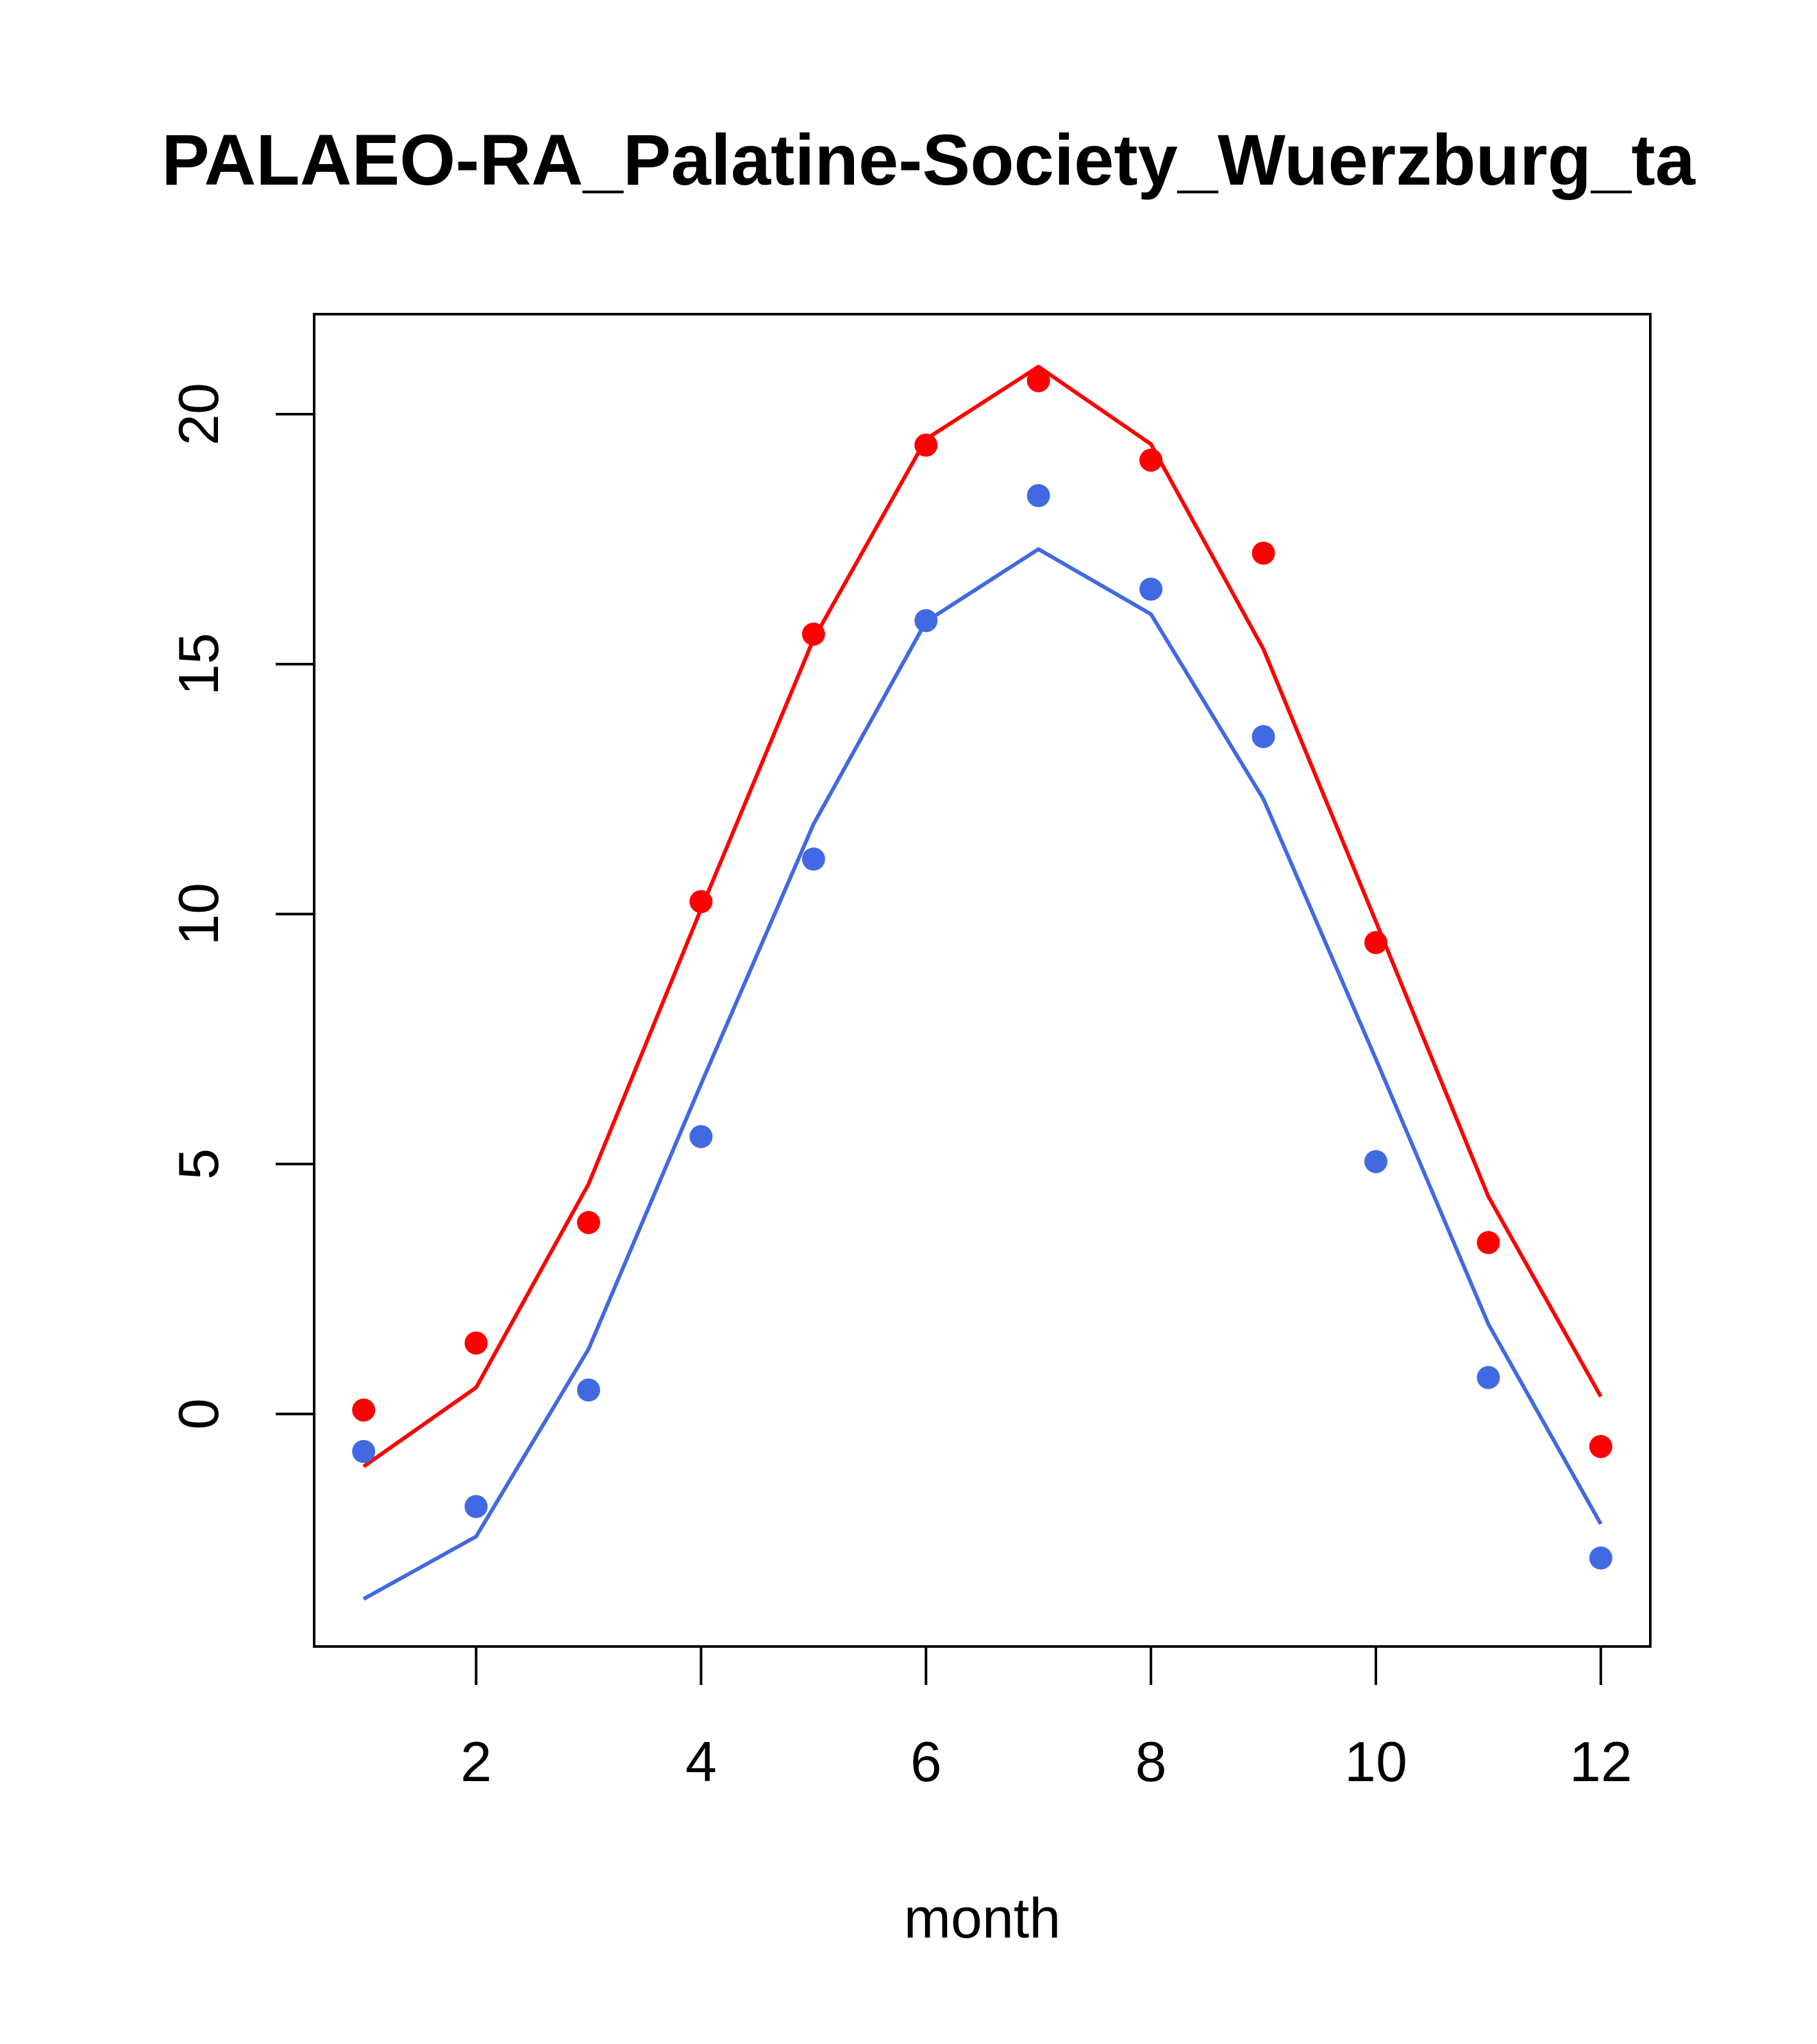 The width and height of the screenshot is (1817, 2044). Describe the element at coordinates (198, 1414) in the screenshot. I see `y-tick-label: 0` at that location.